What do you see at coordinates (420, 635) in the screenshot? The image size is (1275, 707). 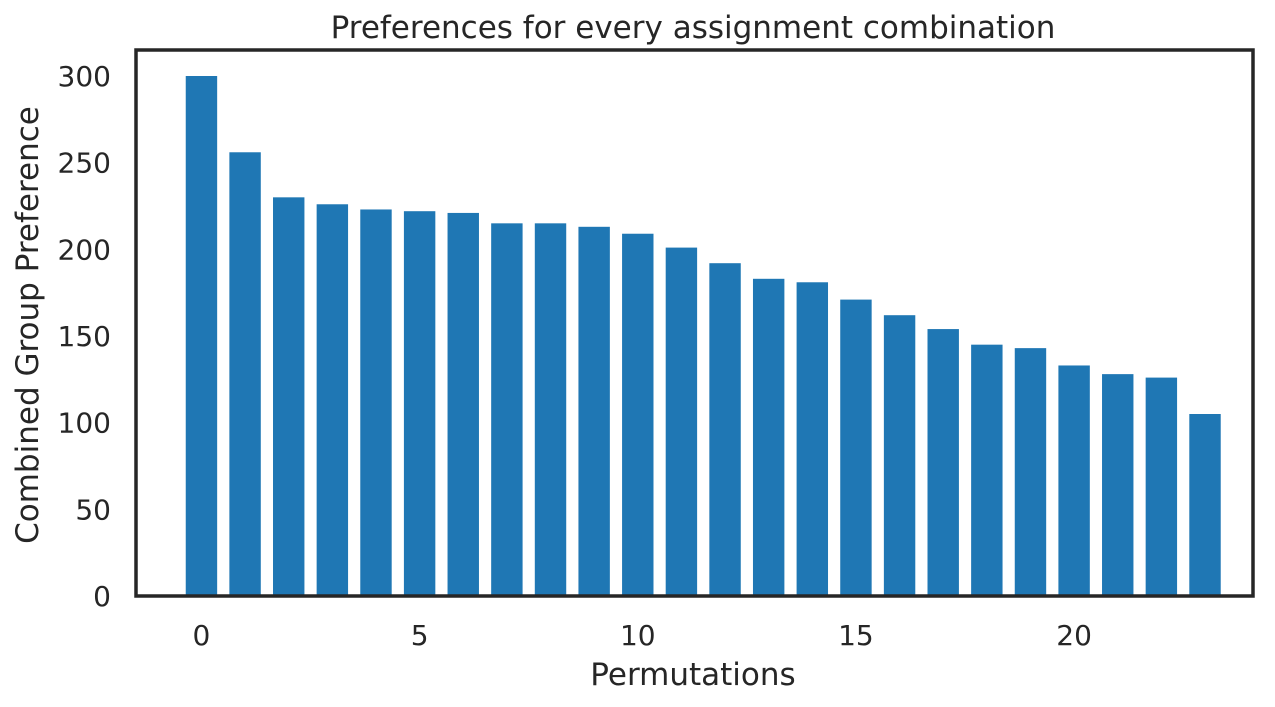 I see `x-tick-label: 5` at bounding box center [420, 635].